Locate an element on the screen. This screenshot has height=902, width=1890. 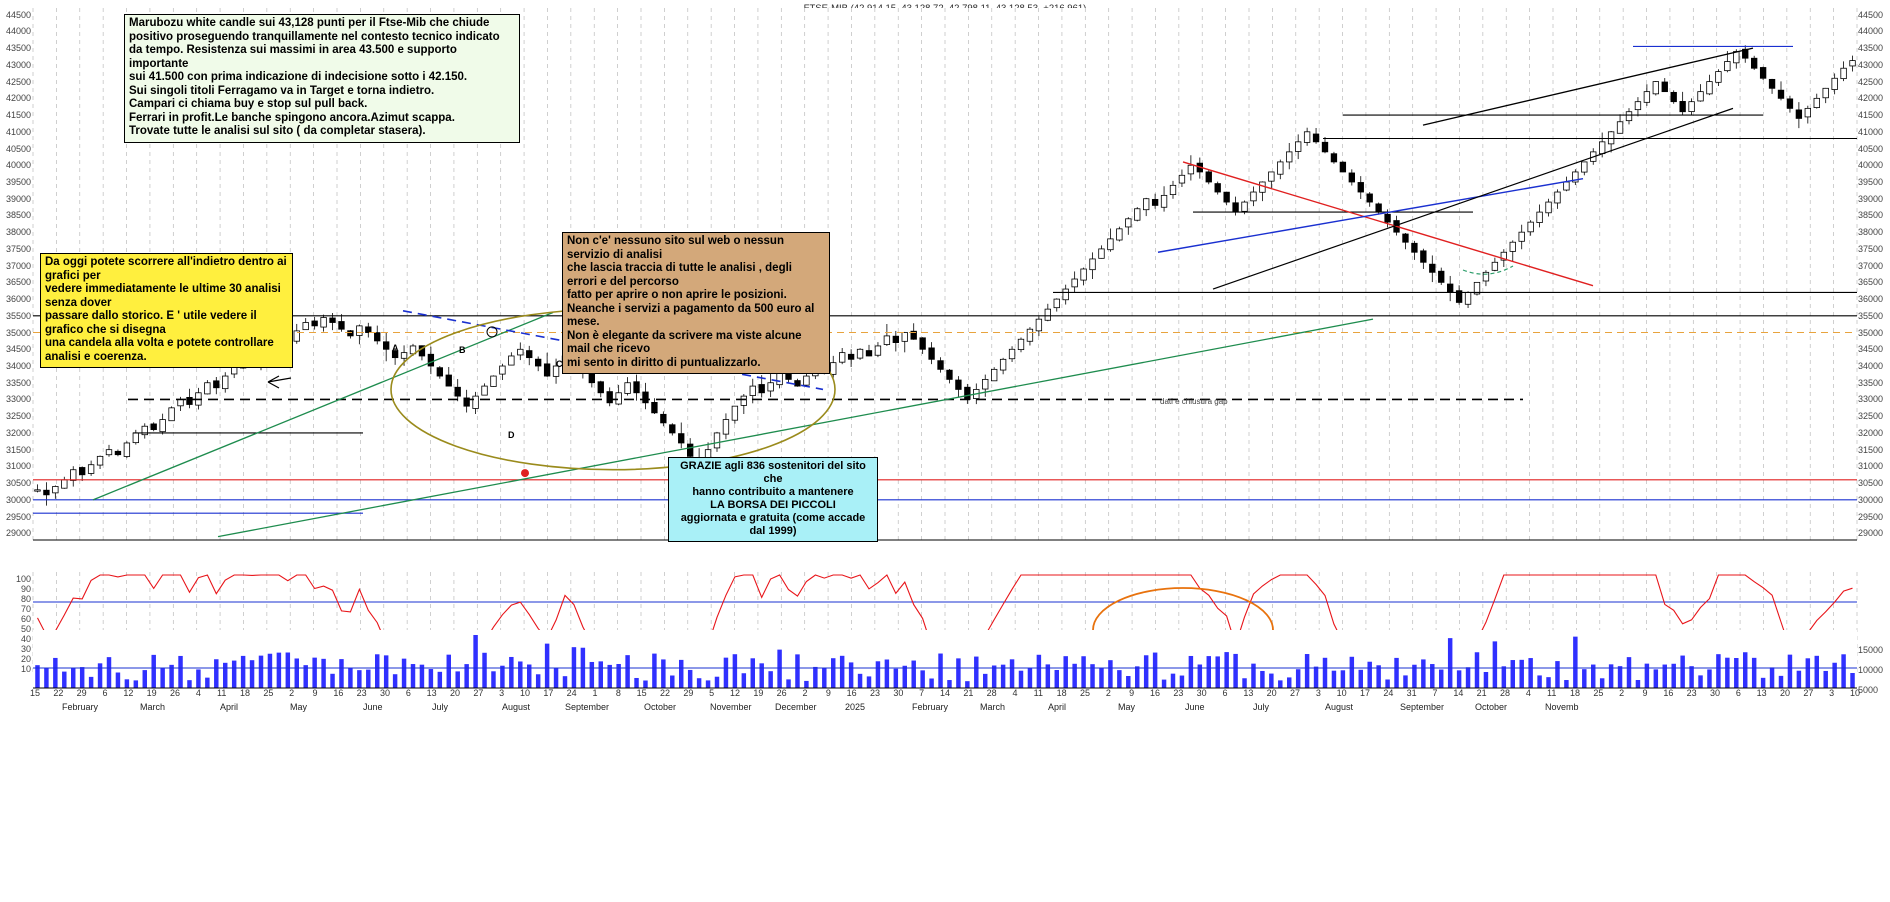
price-tick-label: 32000 is located at coordinates (18, 432).